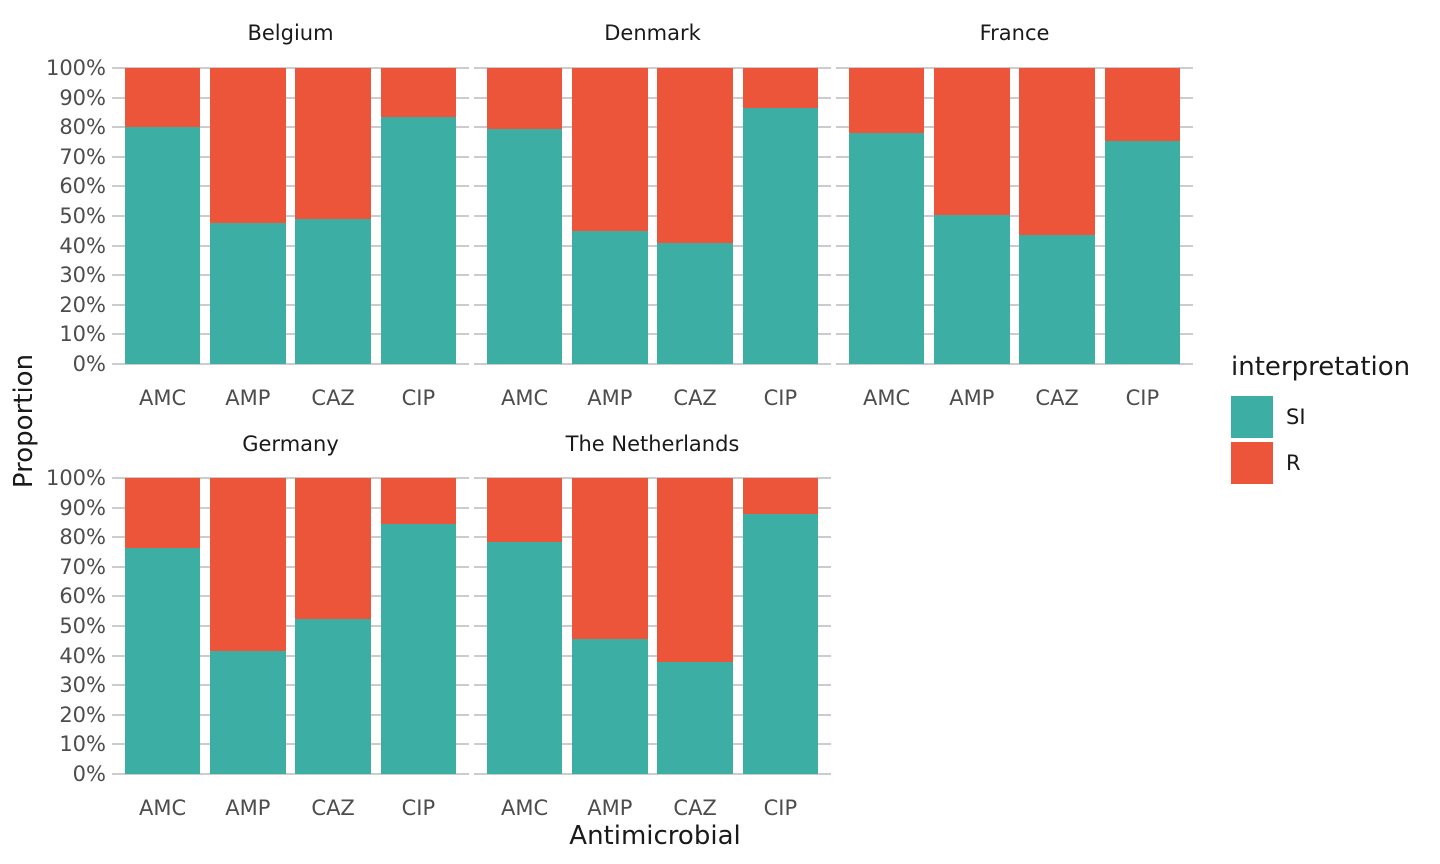  Describe the element at coordinates (695, 626) in the screenshot. I see `bar-the-netherlands-caz` at that location.